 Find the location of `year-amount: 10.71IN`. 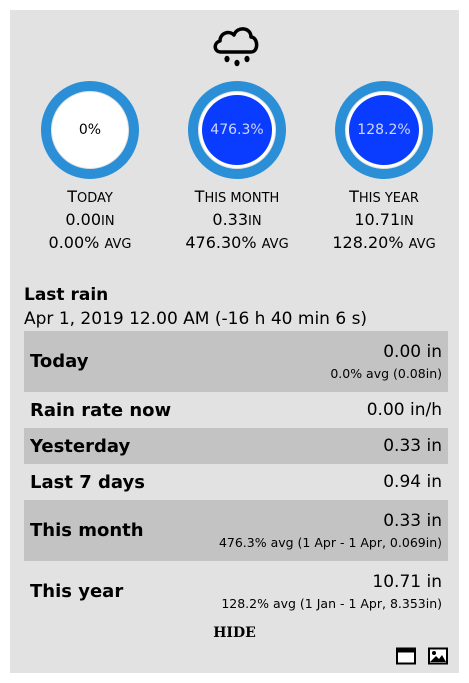

year-amount: 10.71IN is located at coordinates (384, 219).